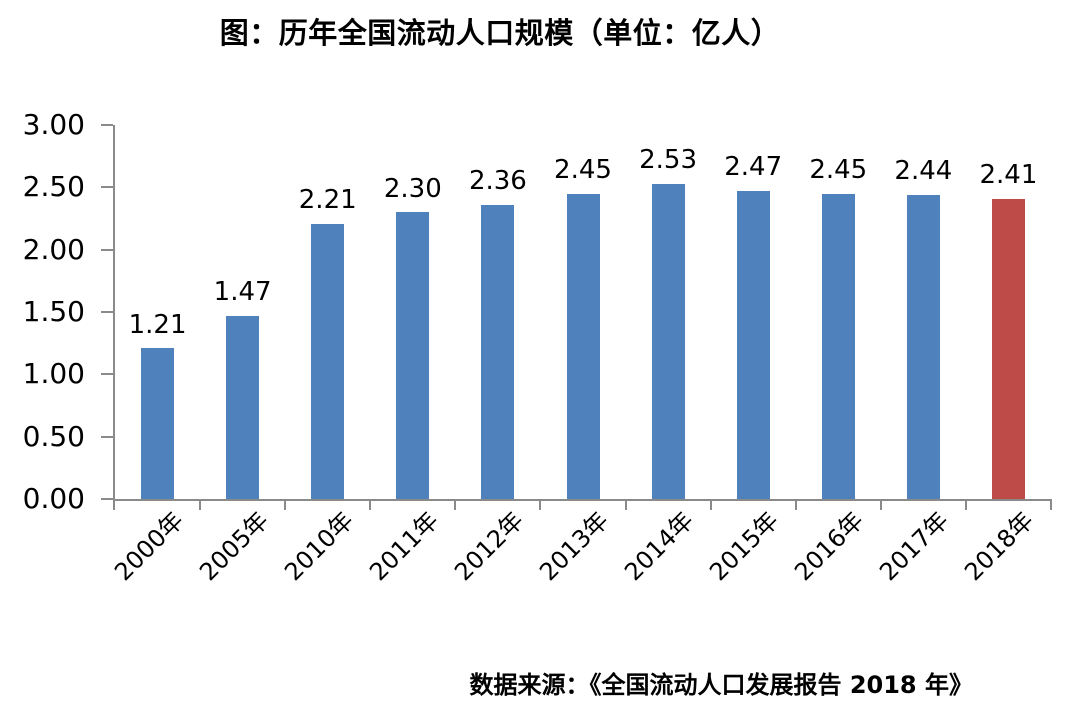 This screenshot has height=726, width=1080. Describe the element at coordinates (659, 546) in the screenshot. I see `x-axis-category-label: 2014年` at that location.